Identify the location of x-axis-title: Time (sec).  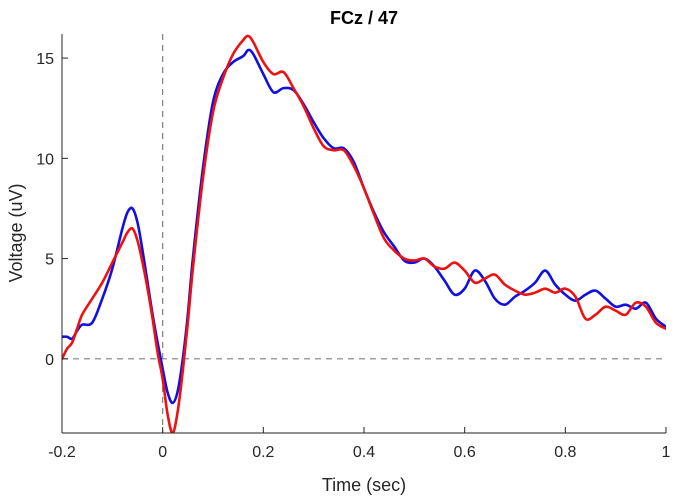
(364, 485).